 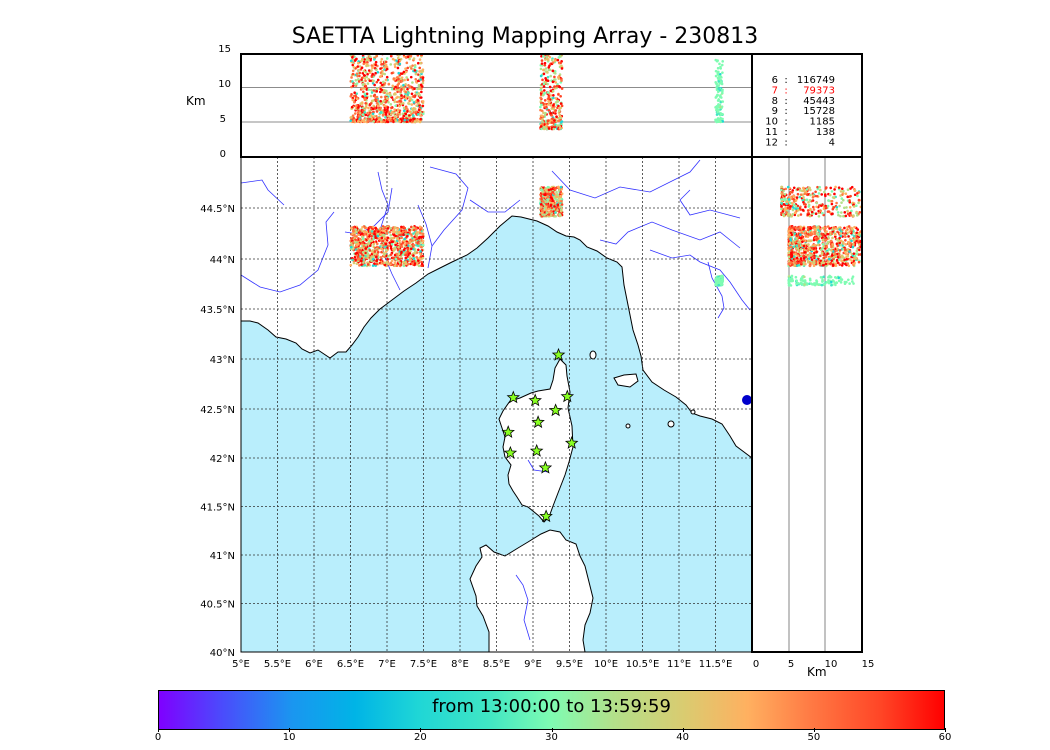 What do you see at coordinates (643, 664) in the screenshot?
I see `longitude-tick: 10.5°E` at bounding box center [643, 664].